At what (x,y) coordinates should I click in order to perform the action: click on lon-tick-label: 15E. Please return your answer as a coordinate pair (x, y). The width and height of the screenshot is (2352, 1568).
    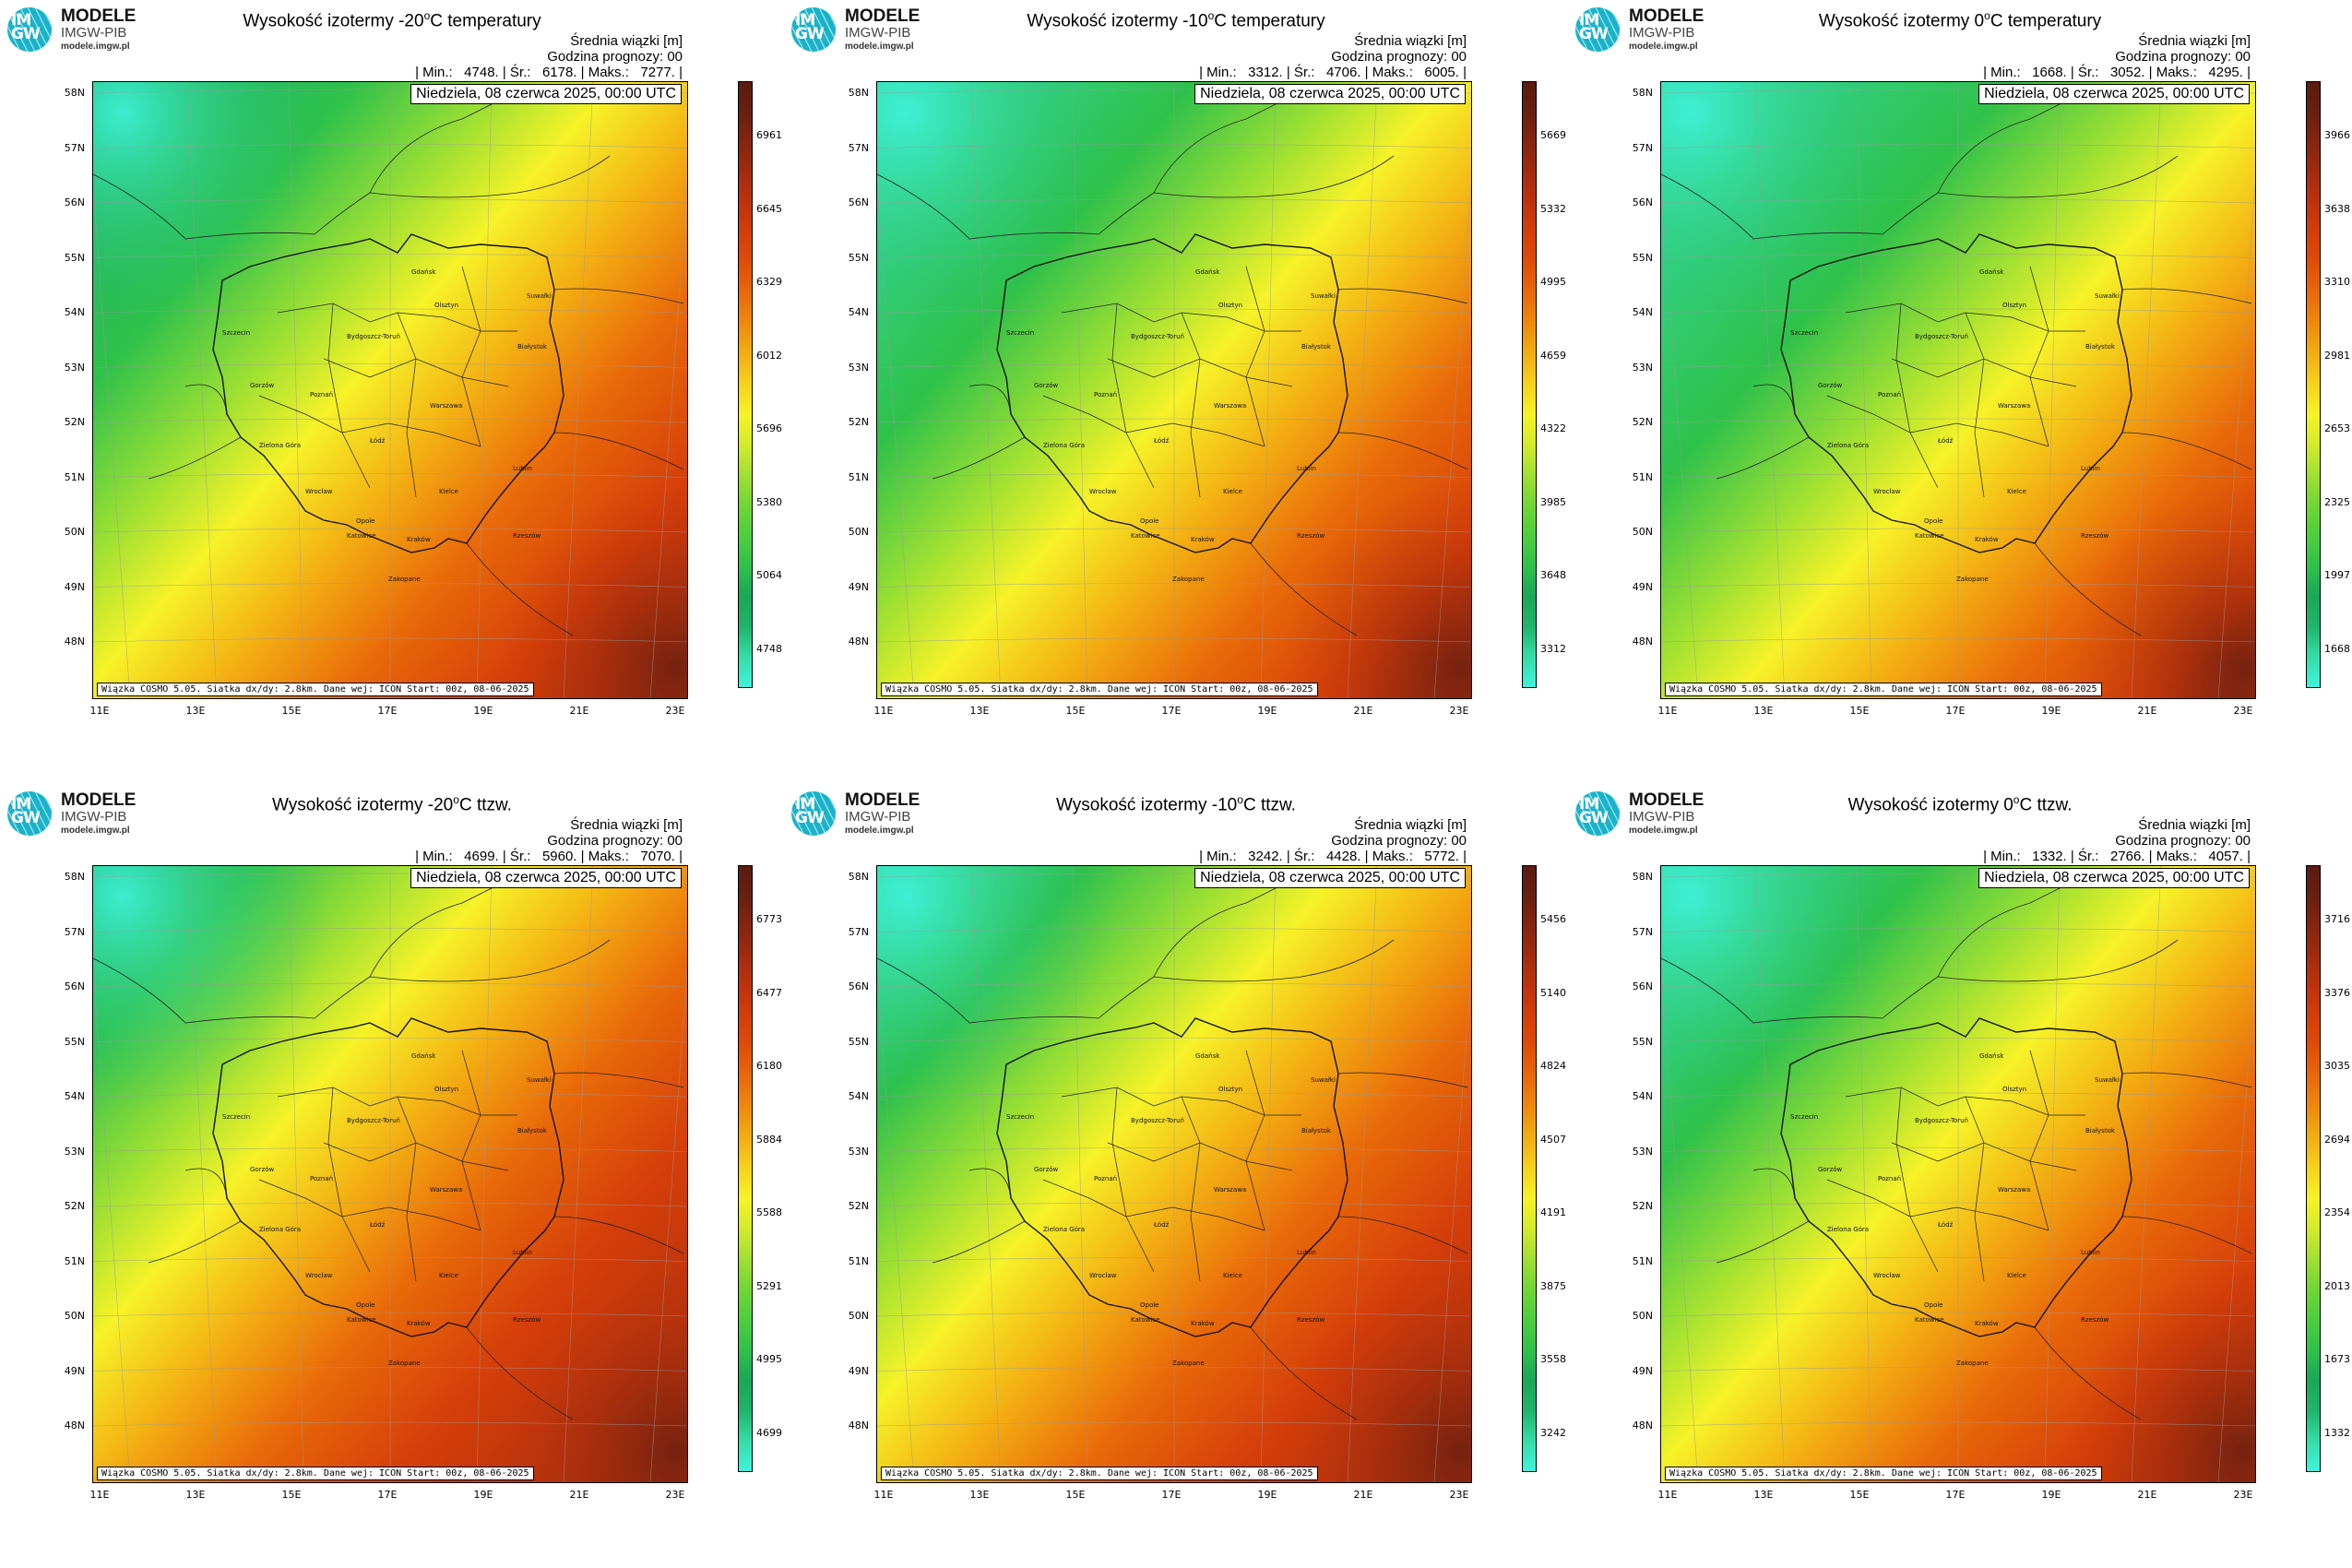
    Looking at the image, I should click on (291, 1495).